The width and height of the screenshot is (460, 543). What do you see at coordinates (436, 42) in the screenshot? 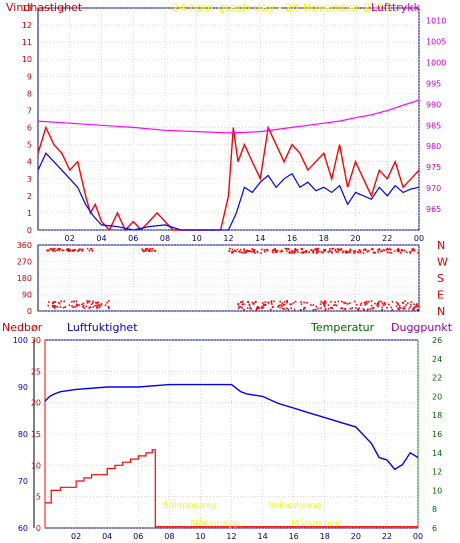
I see `pressure-y-tick-label: 1005` at bounding box center [436, 42].